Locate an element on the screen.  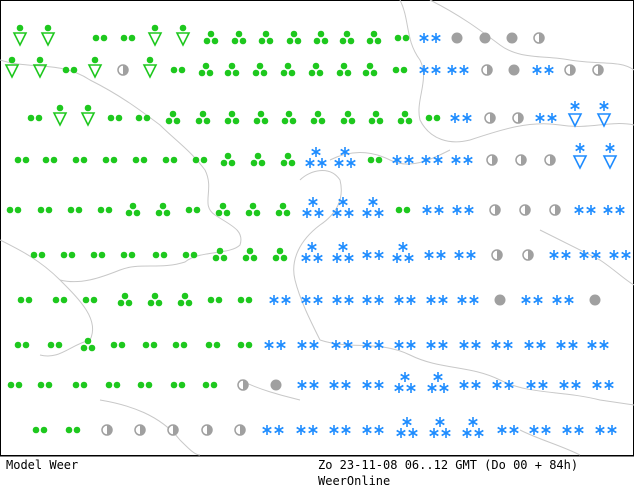
overcast is located at coordinates (276, 385).